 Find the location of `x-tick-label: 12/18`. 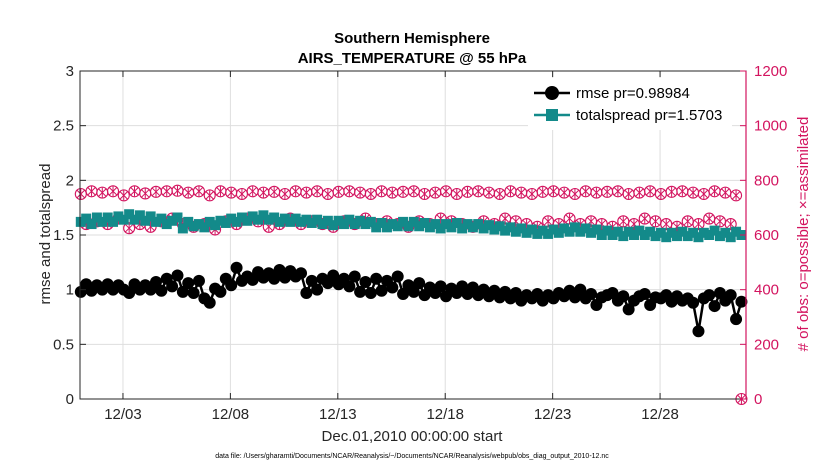

x-tick-label: 12/18 is located at coordinates (445, 414).